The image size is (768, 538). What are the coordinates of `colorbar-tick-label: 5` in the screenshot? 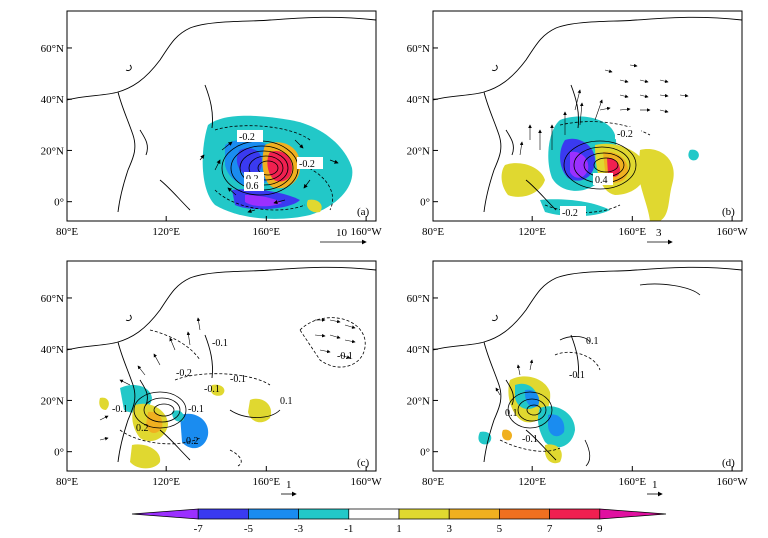 It's located at (500, 529).